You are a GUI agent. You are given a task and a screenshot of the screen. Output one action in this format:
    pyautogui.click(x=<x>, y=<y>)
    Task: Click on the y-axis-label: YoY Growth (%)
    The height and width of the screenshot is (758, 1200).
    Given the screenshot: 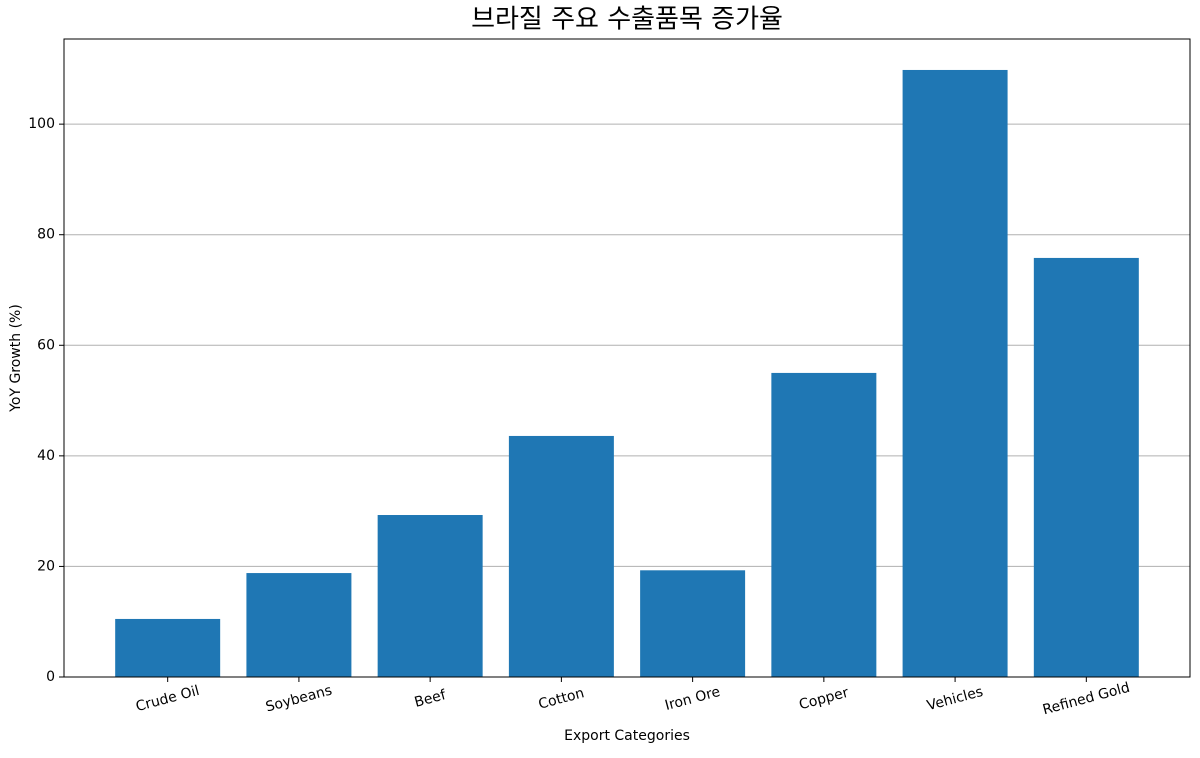 What is the action you would take?
    pyautogui.click(x=16, y=358)
    